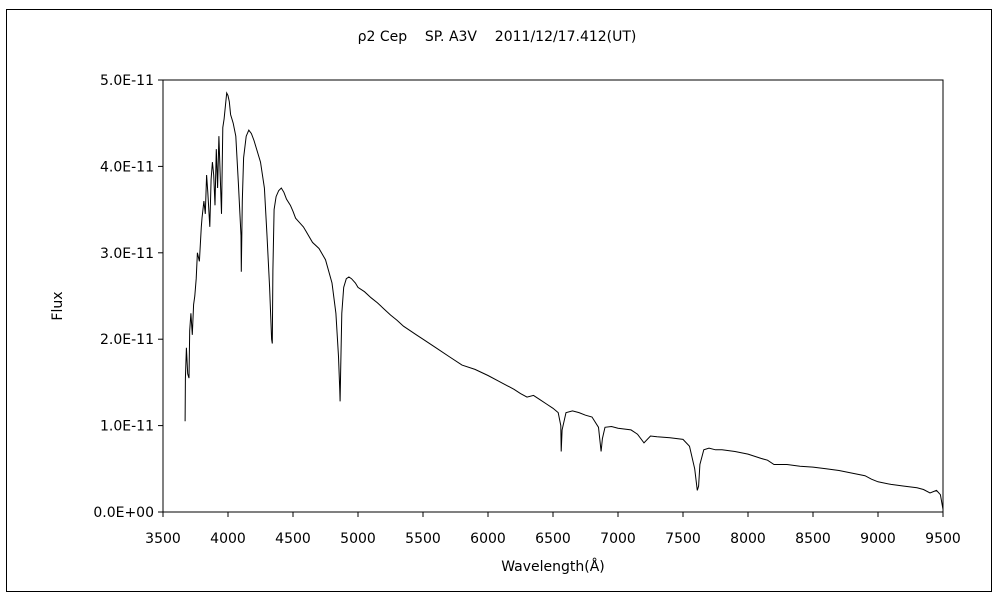  What do you see at coordinates (683, 539) in the screenshot?
I see `x-tick-label: 7500` at bounding box center [683, 539].